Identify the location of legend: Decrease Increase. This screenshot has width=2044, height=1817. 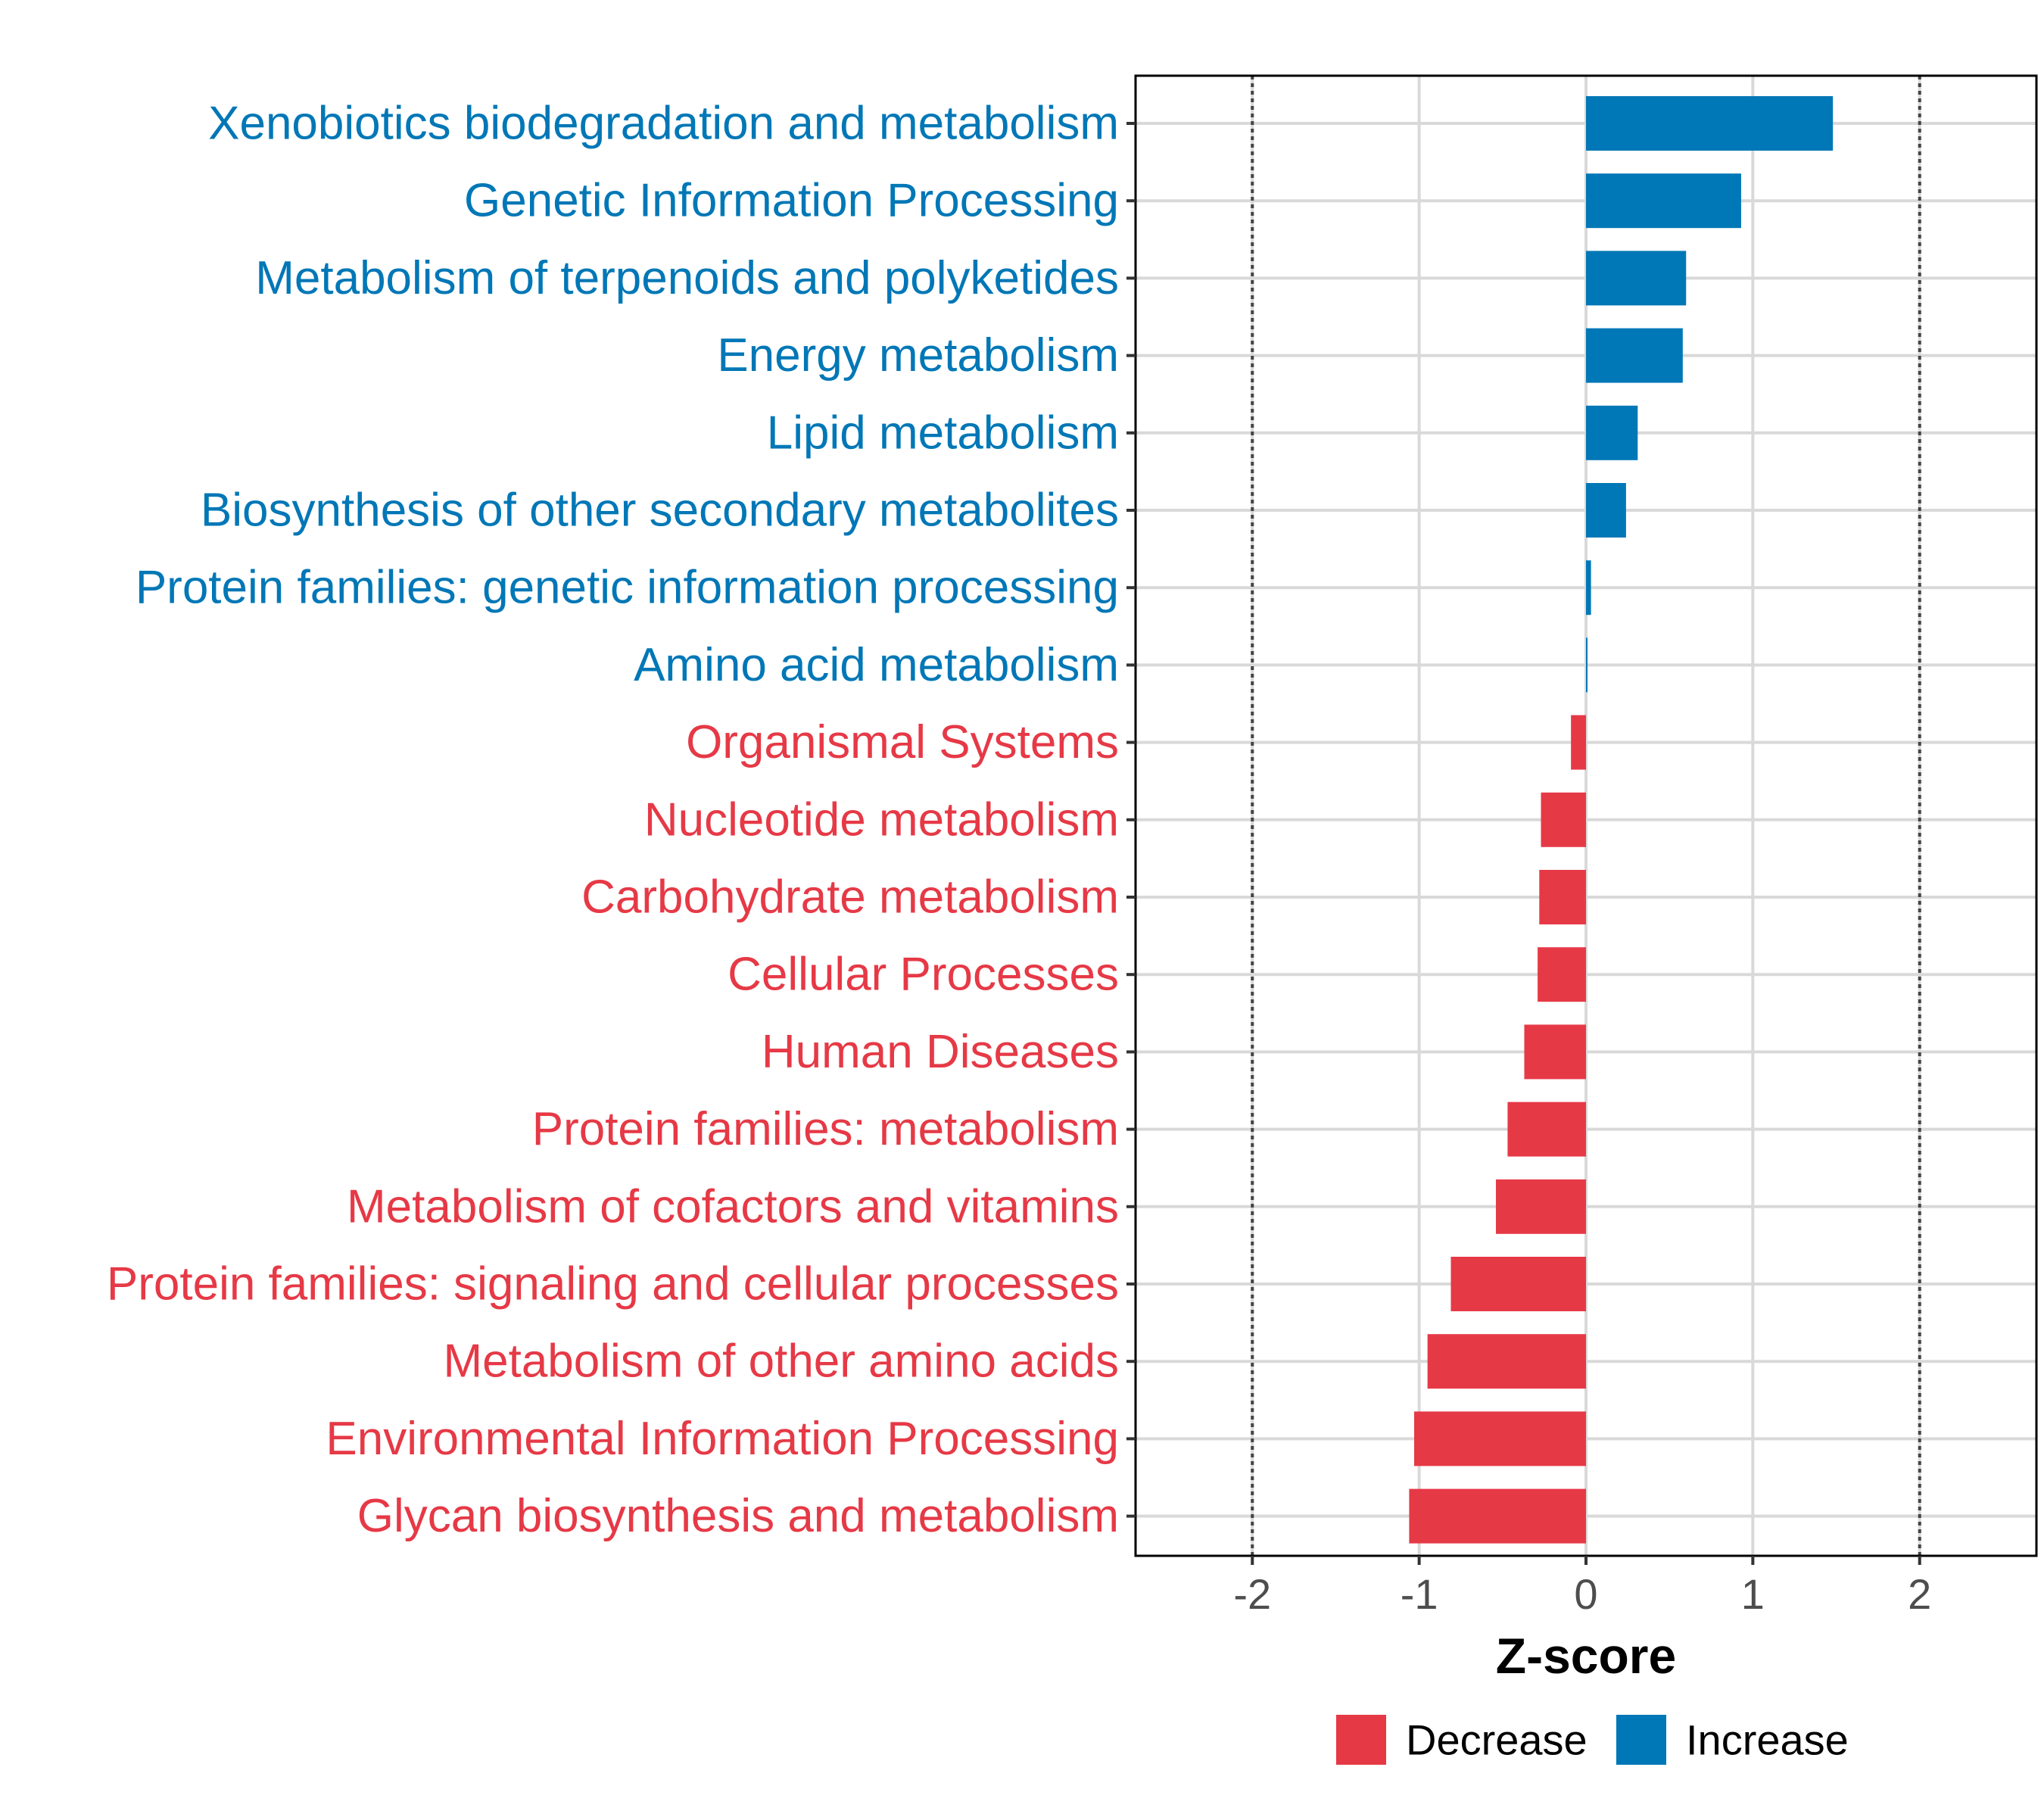
(1592, 1740).